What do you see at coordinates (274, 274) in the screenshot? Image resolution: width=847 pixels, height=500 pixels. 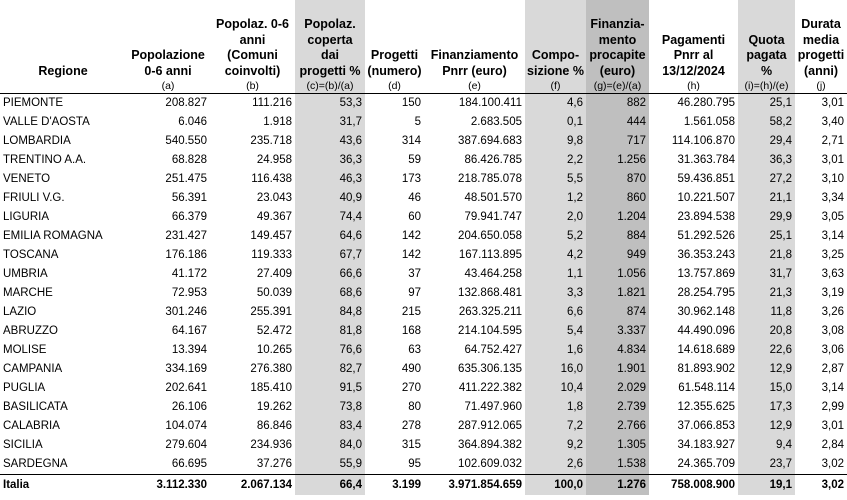 I see `table-cell: 27.409` at bounding box center [274, 274].